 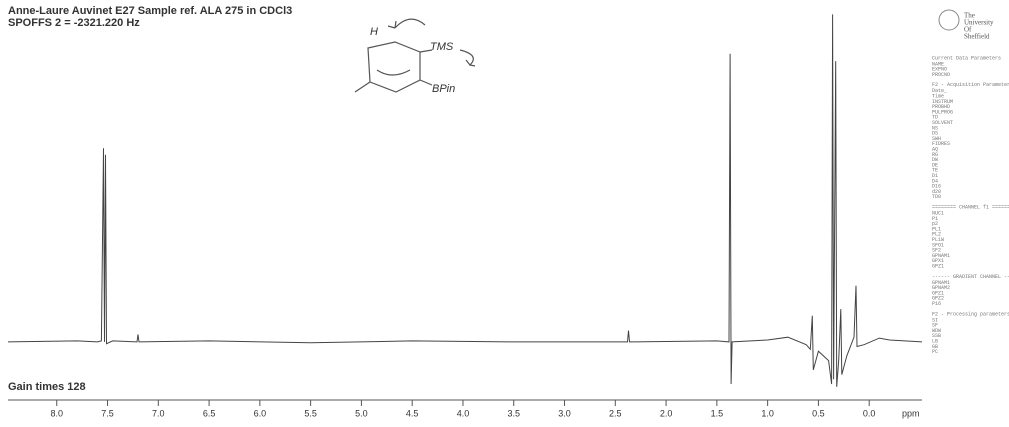 What do you see at coordinates (818, 413) in the screenshot?
I see `x-tick-label: 0.5` at bounding box center [818, 413].